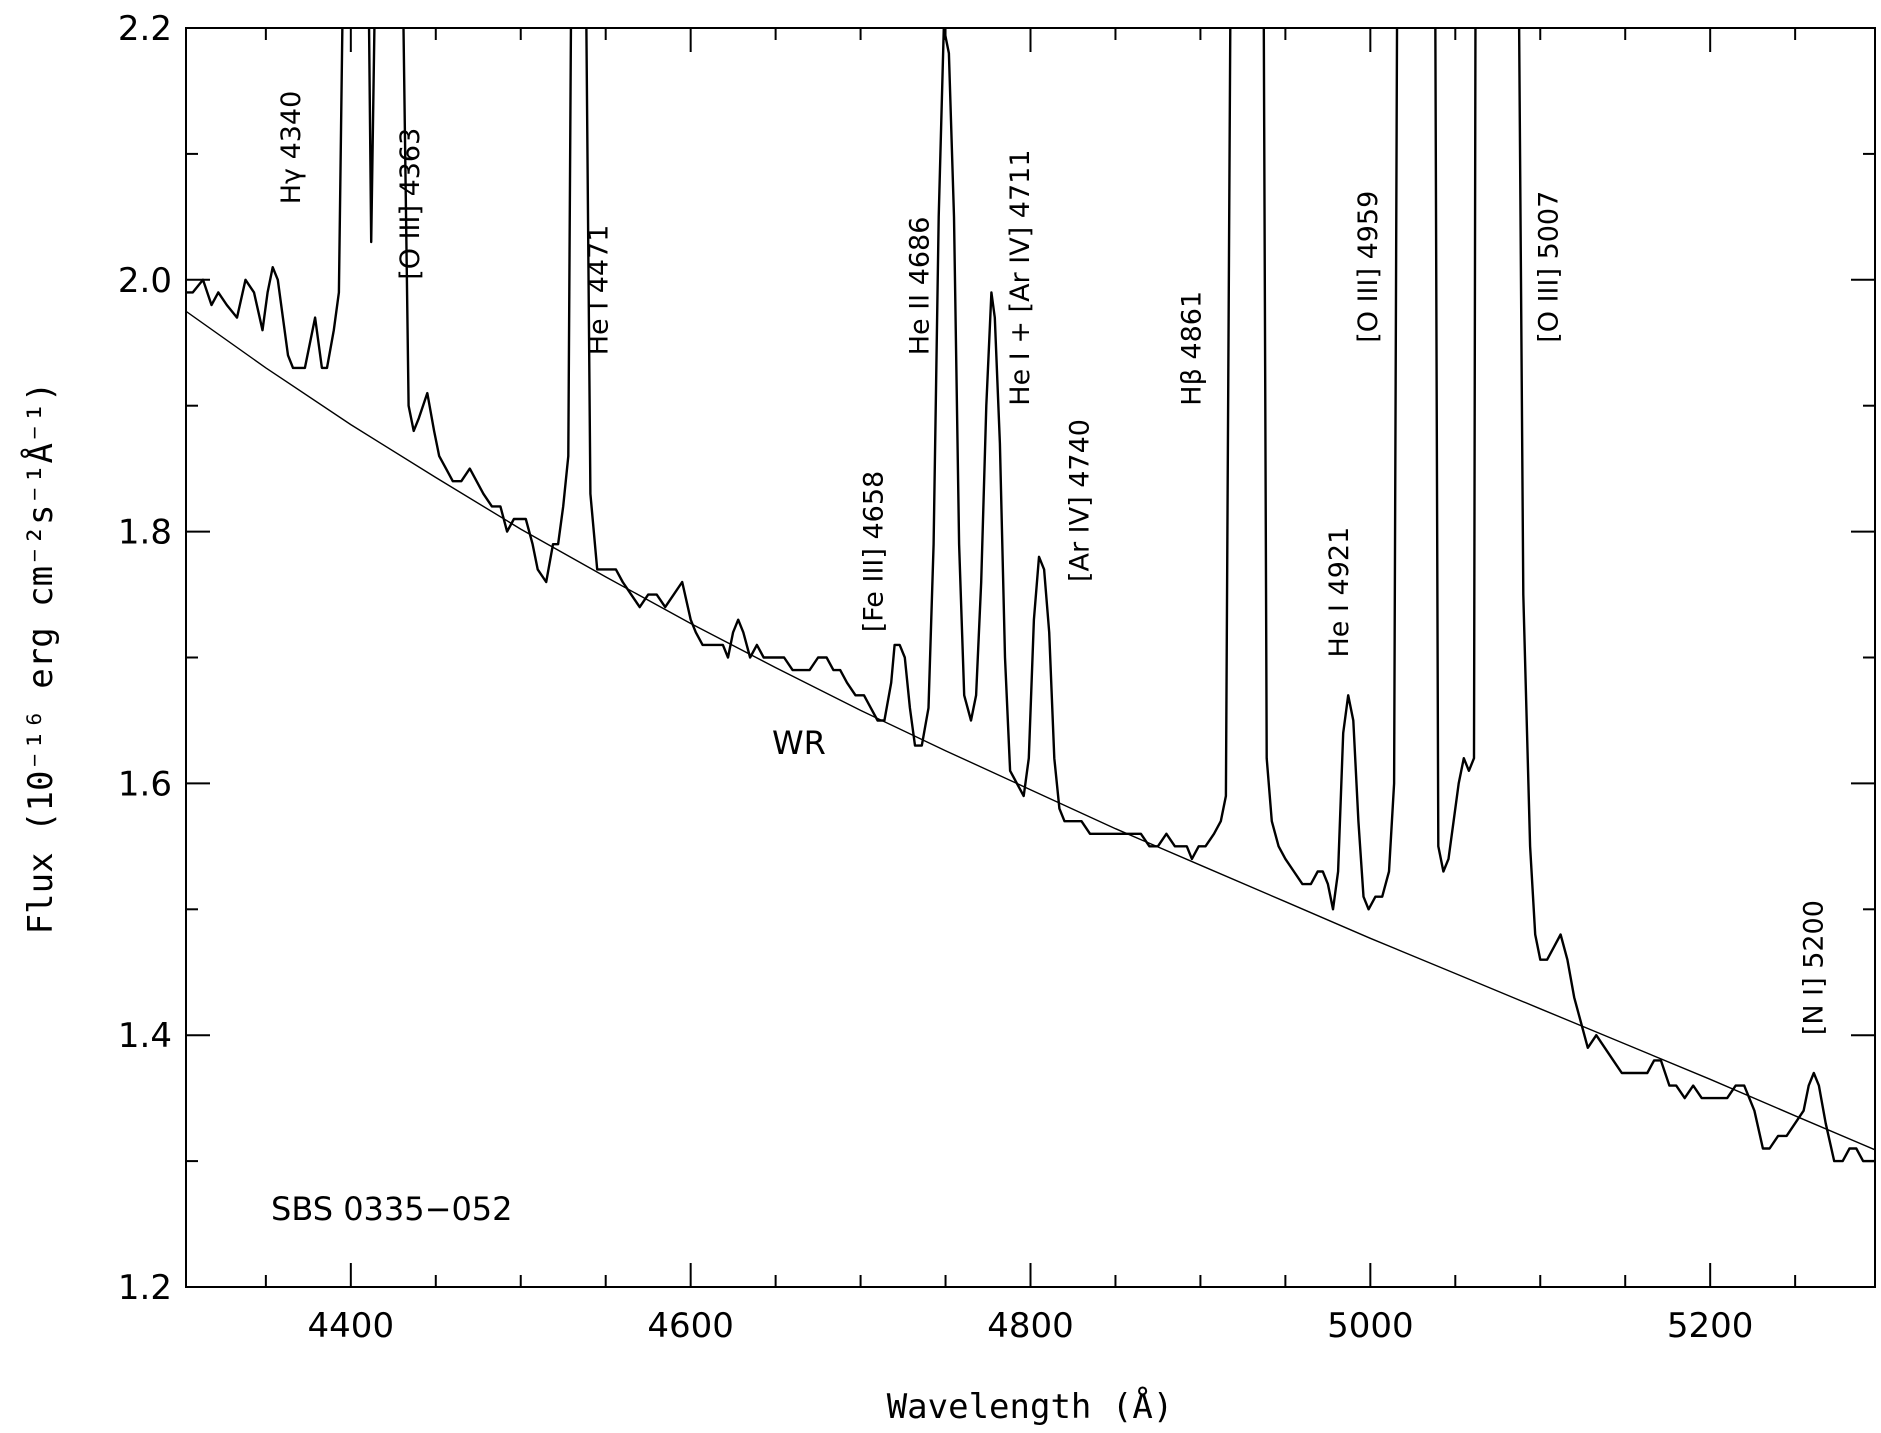  What do you see at coordinates (1368, 267) in the screenshot?
I see `emission-line-label: [O III] 4959` at bounding box center [1368, 267].